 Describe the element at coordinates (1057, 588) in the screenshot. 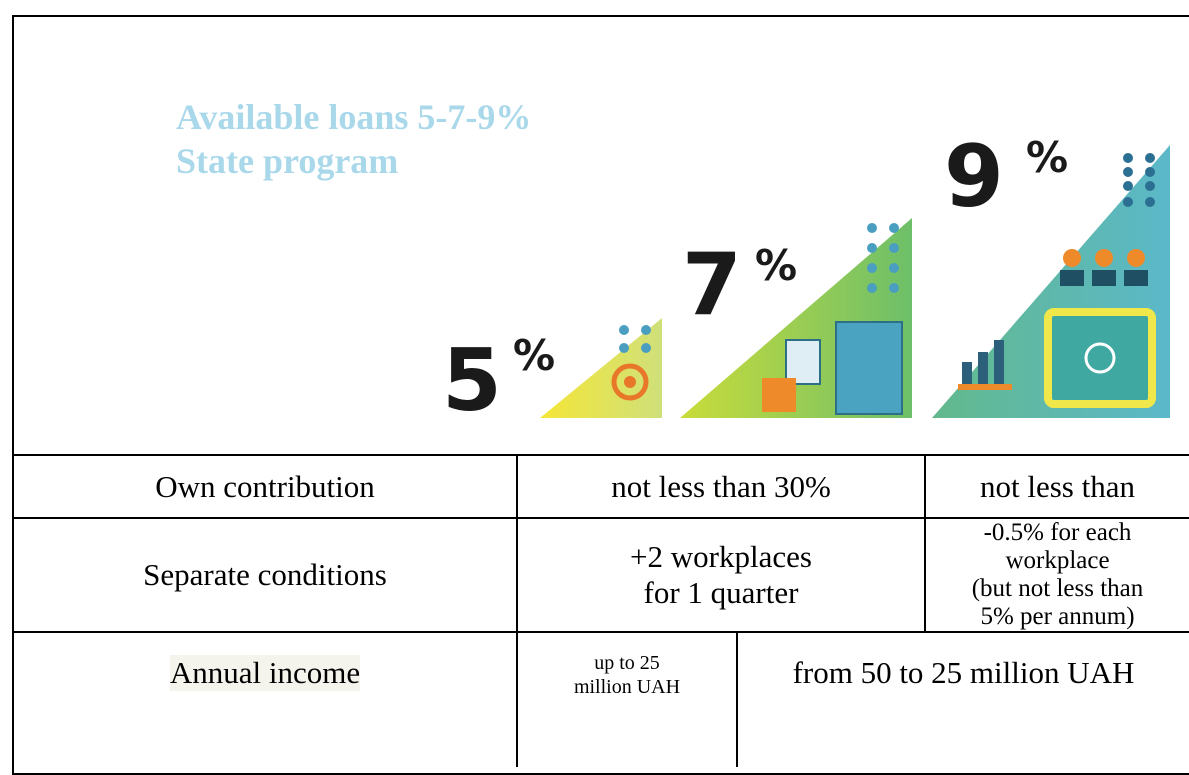

I see `cell-line: (but not less than` at that location.